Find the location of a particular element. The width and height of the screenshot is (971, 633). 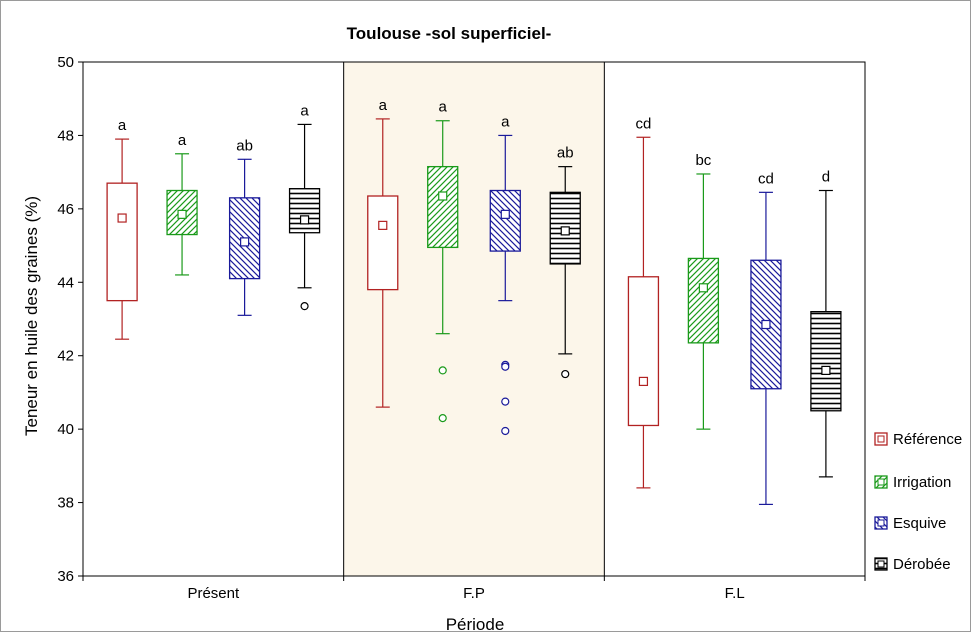

y-axis: 36 38 40 42 44 46 48 50 is located at coordinates (70, 319).